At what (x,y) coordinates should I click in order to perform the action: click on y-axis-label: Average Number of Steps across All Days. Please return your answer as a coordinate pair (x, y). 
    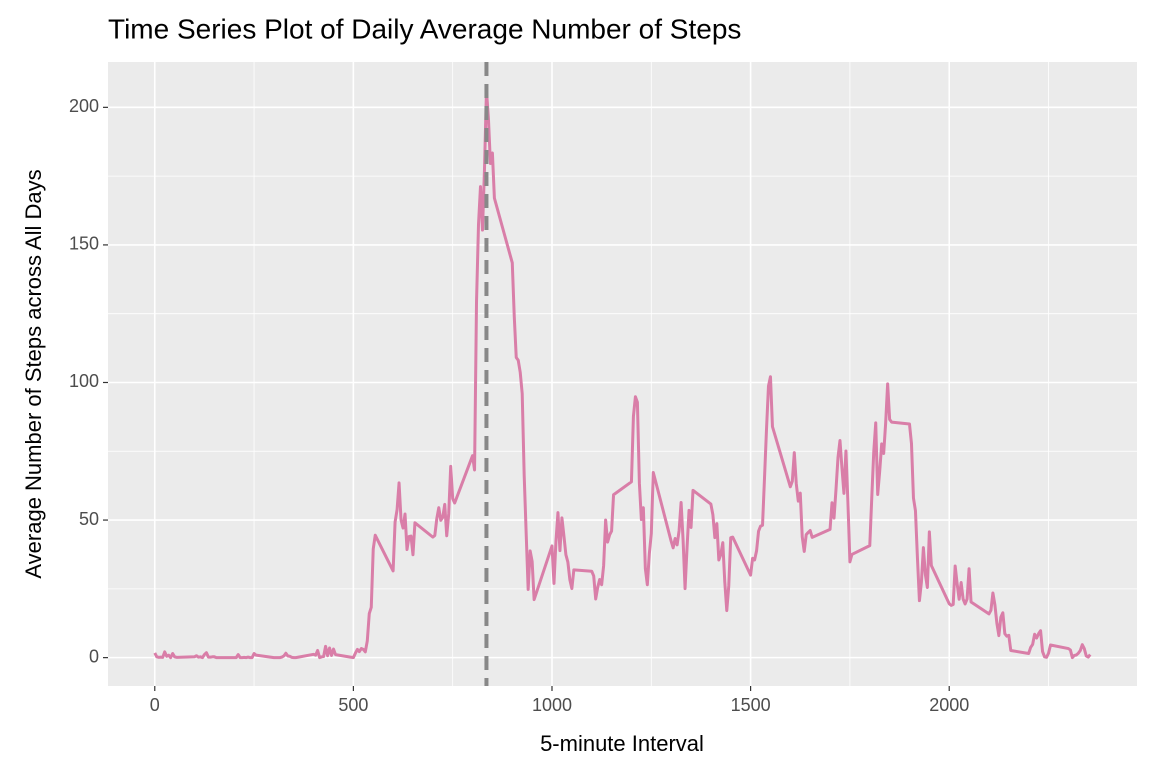
    Looking at the image, I should click on (33, 373).